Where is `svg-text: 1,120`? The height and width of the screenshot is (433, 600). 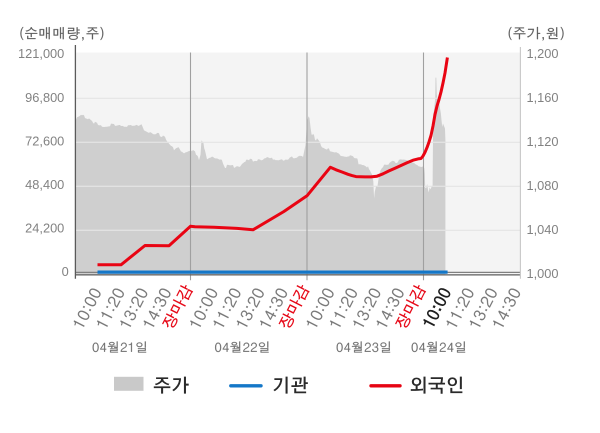
svg-text: 1,120 is located at coordinates (543, 141).